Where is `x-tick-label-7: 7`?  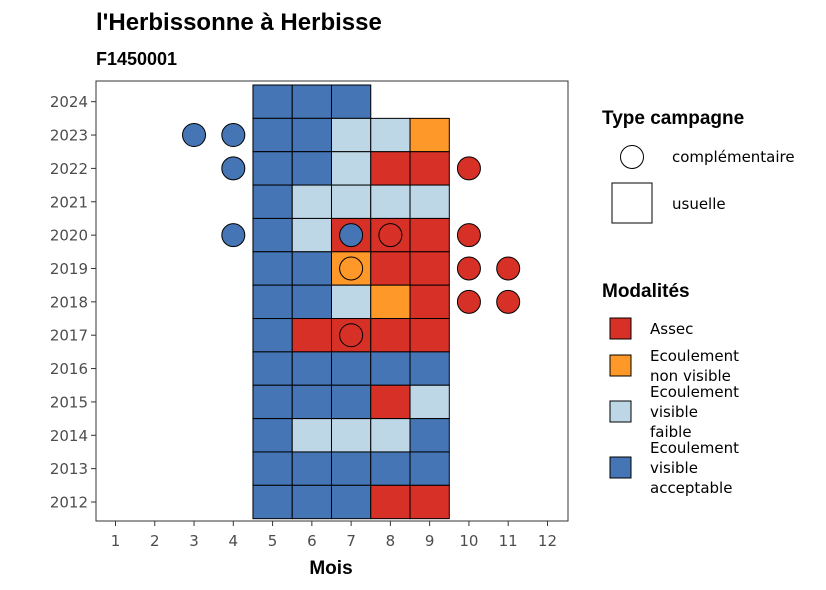
x-tick-label-7: 7 is located at coordinates (351, 541).